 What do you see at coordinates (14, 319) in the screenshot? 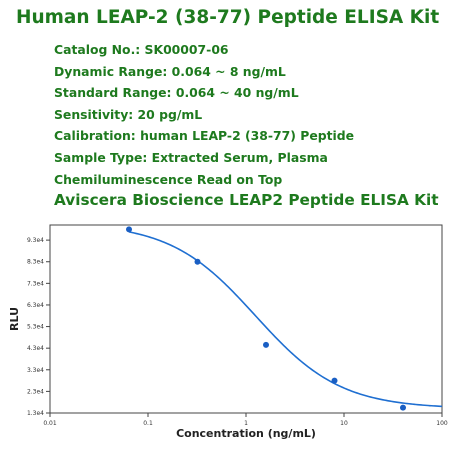
I see `y-axis-label: RLU` at bounding box center [14, 319].